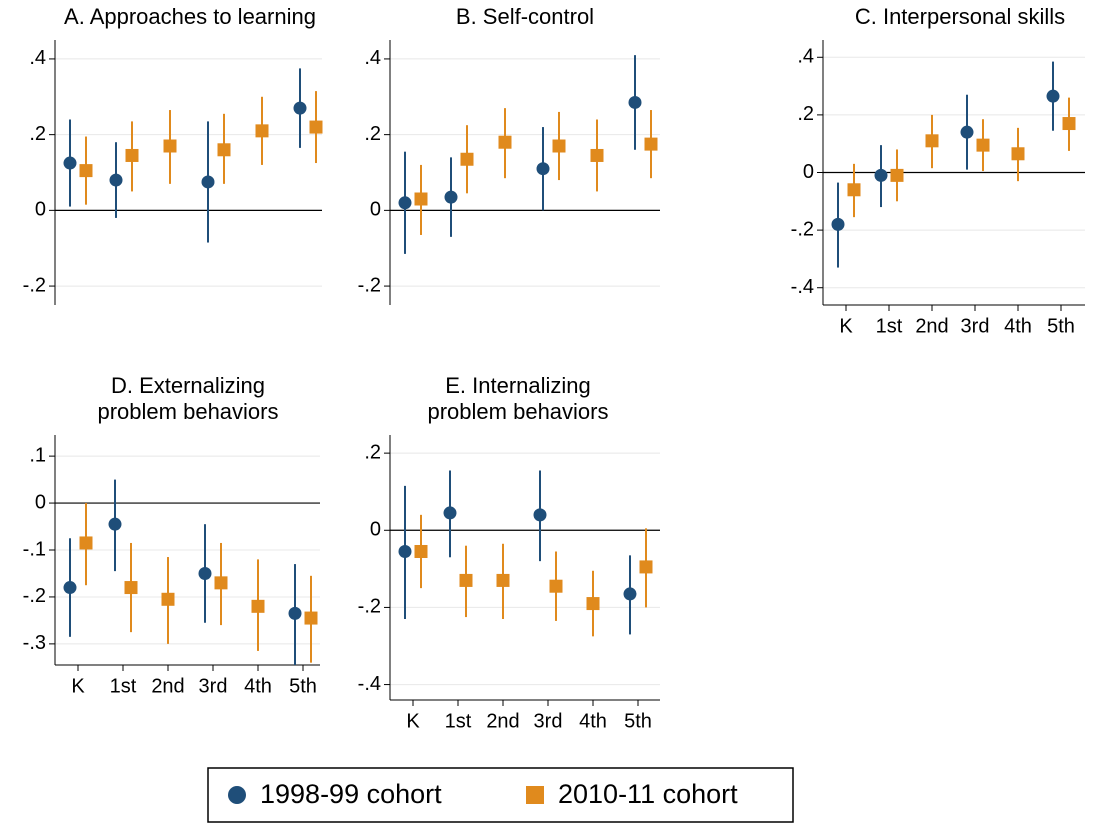  Describe the element at coordinates (351, 794) in the screenshot. I see `legend-label: 1998-99 cohort` at that location.